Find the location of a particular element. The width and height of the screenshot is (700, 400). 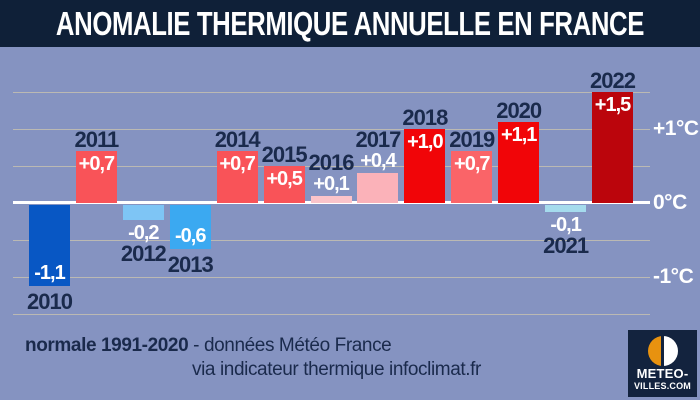

value-label-2017: +0,4 is located at coordinates (378, 161).